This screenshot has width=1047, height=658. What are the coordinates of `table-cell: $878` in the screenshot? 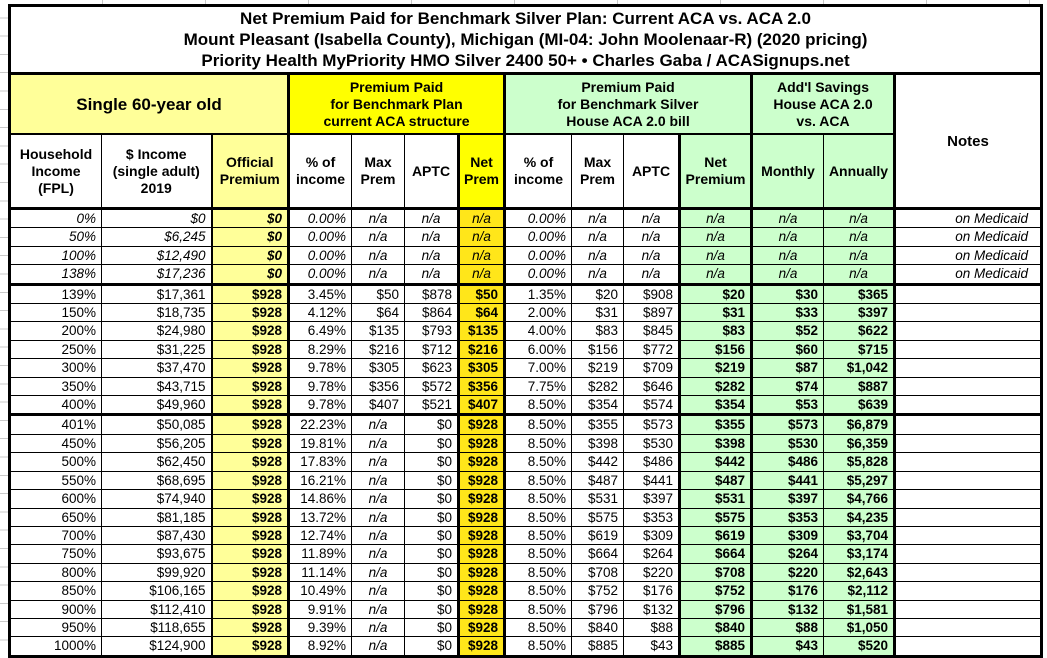 It's located at (432, 294).